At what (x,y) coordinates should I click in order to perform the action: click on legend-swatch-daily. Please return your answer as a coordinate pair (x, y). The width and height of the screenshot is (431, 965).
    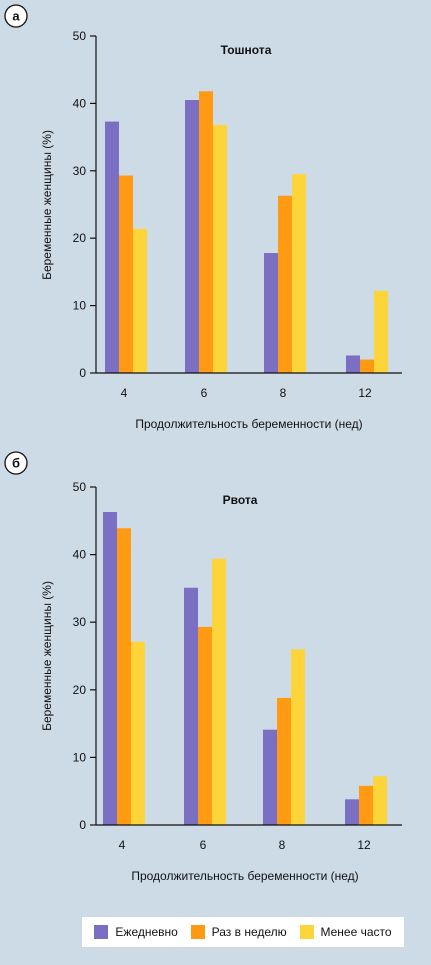
    Looking at the image, I should click on (101, 932).